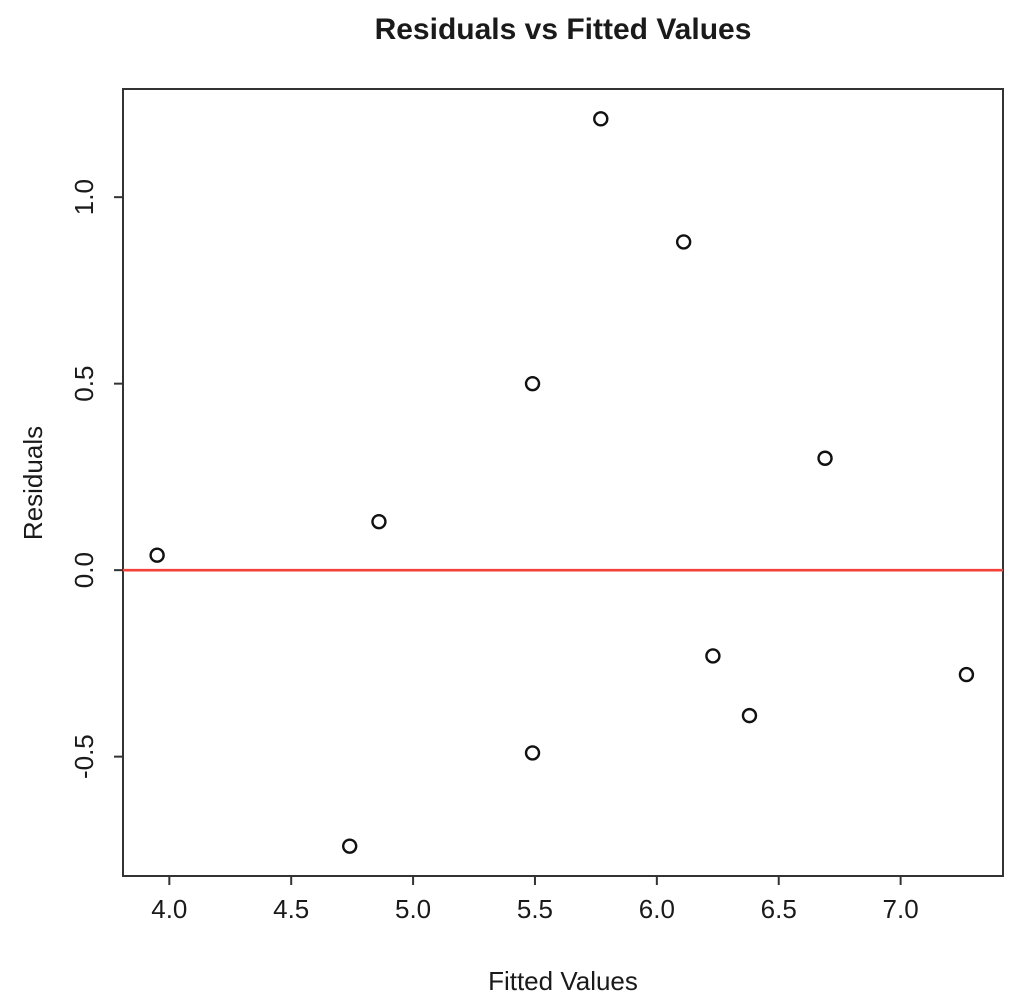 This screenshot has height=1008, width=1024. I want to click on y-axis-ticks: -0.5 0.0 0.5 1.0, so click(96, 479).